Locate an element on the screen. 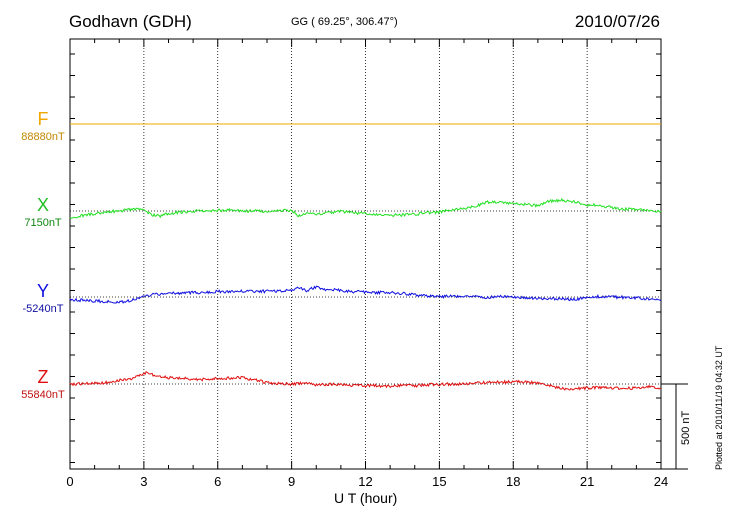 This screenshot has width=730, height=520. f-baseline: 88880nT is located at coordinates (43, 137).